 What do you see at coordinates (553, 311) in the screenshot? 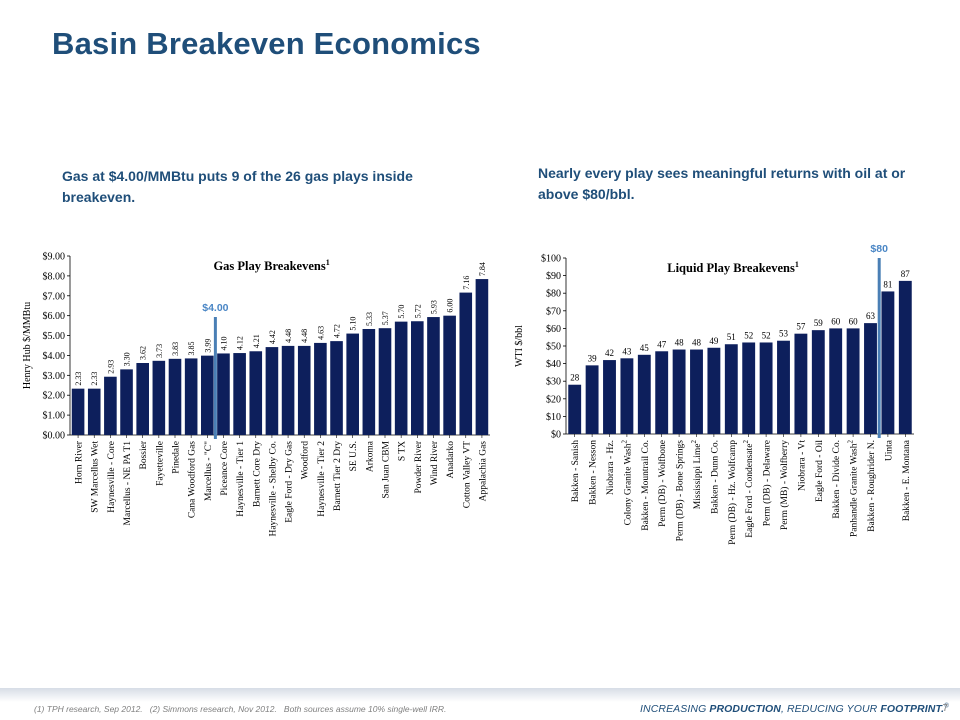
I see `liquid-y-tick-label: $70` at bounding box center [553, 311].